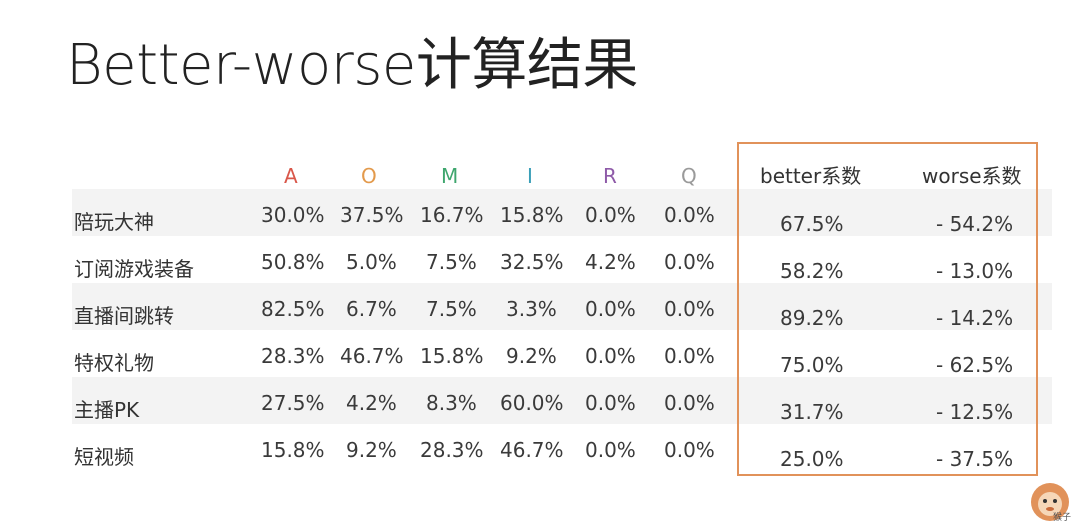  Describe the element at coordinates (452, 356) in the screenshot. I see `cell-m: 15.8%` at that location.